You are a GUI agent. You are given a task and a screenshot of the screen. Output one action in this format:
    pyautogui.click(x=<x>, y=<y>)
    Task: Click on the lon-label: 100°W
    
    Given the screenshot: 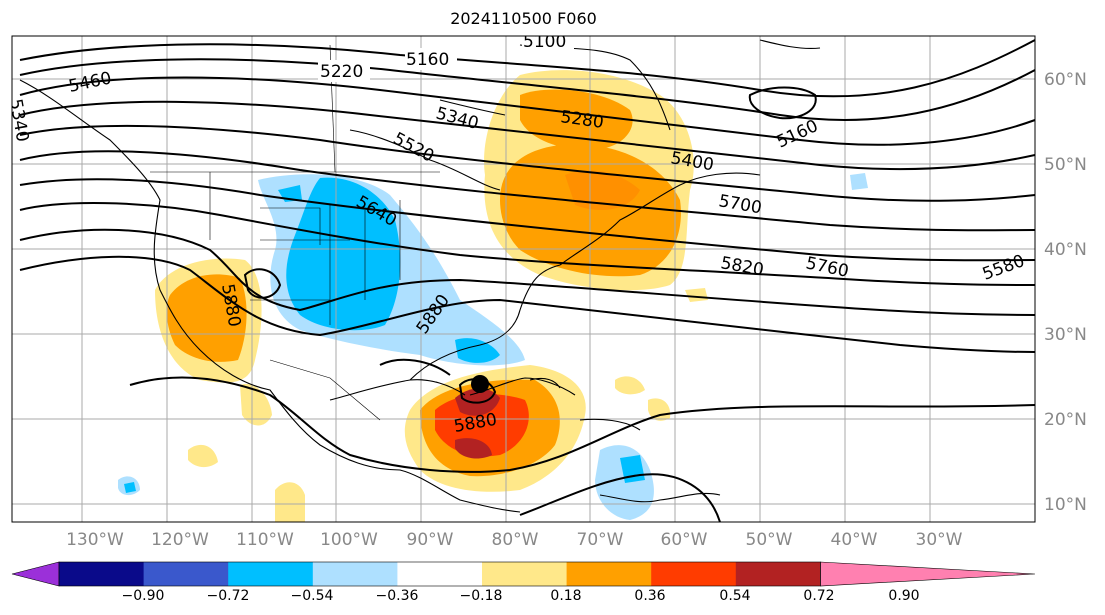 What is the action you would take?
    pyautogui.click(x=349, y=540)
    